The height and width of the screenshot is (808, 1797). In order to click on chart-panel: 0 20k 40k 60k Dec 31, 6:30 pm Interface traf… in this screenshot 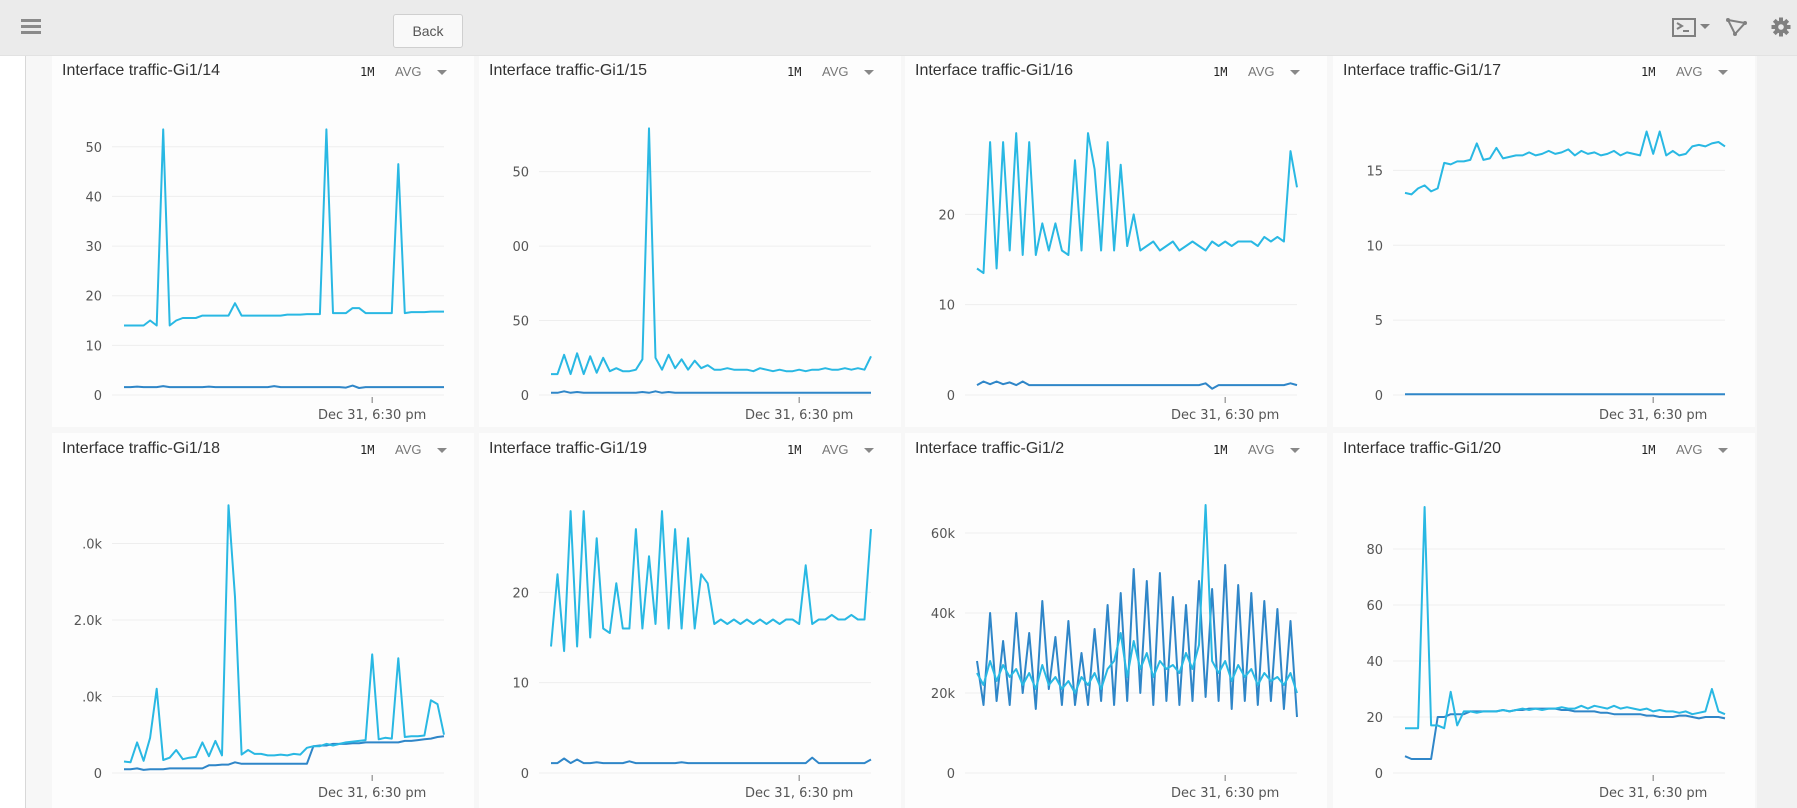, I will do `click(1116, 620)`.